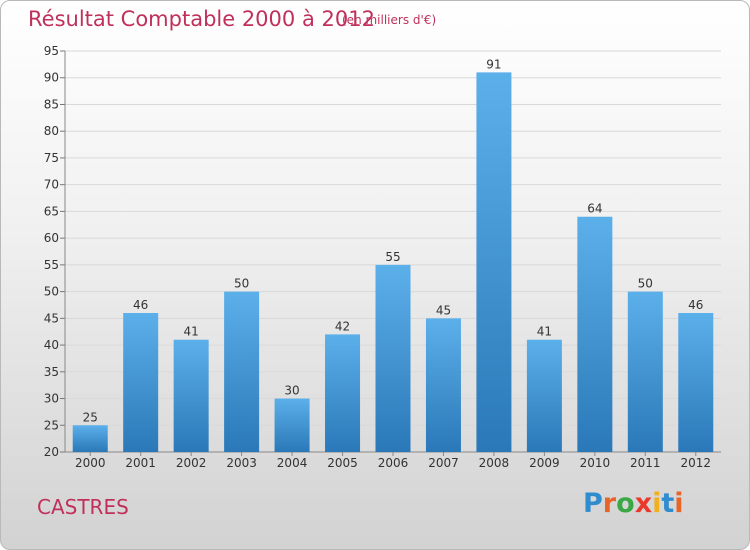 The width and height of the screenshot is (750, 550). I want to click on y-tick-label: 50, so click(51, 292).